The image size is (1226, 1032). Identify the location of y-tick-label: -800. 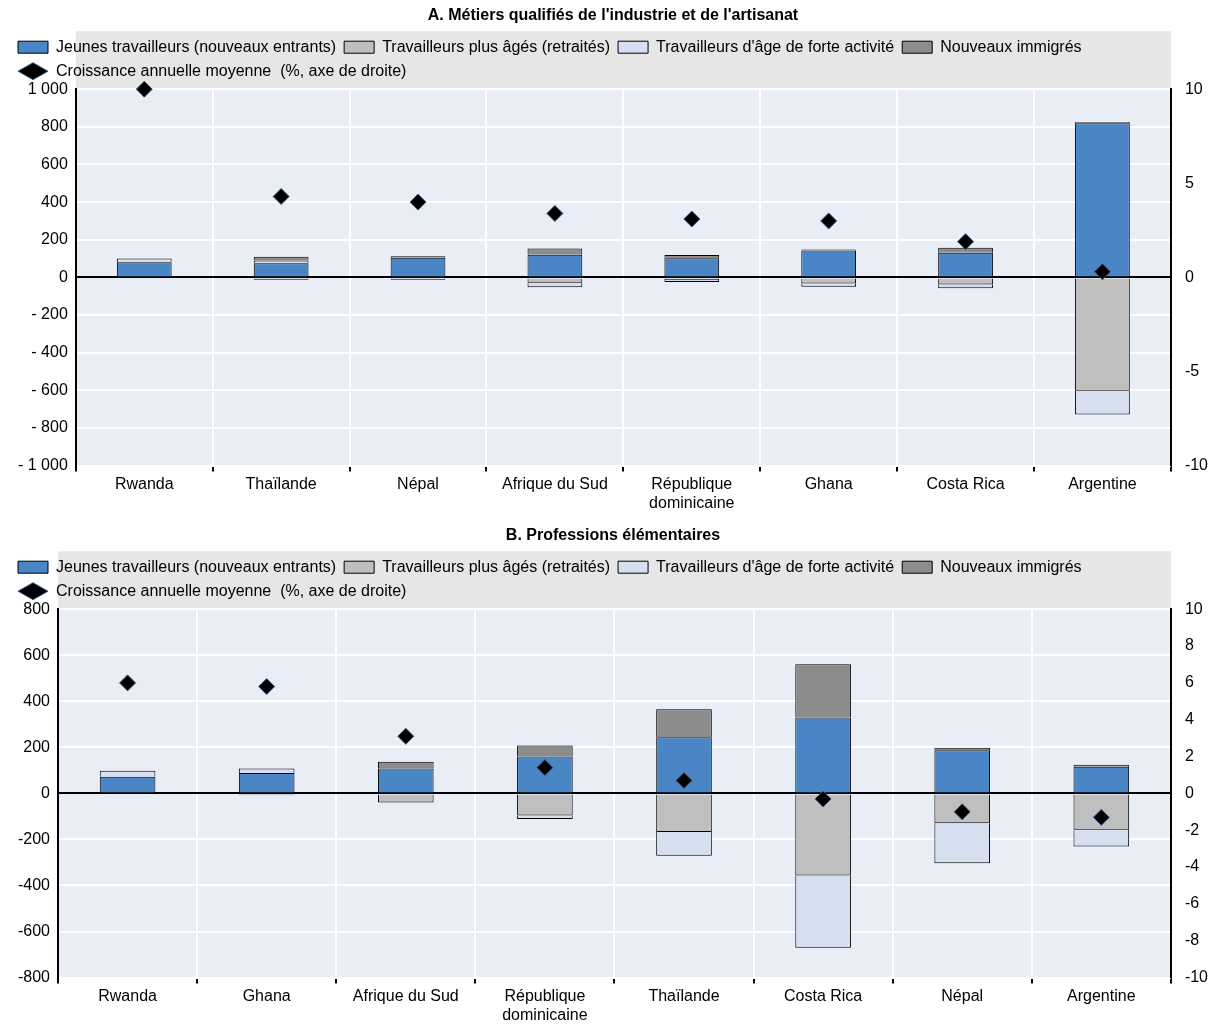
(34, 977).